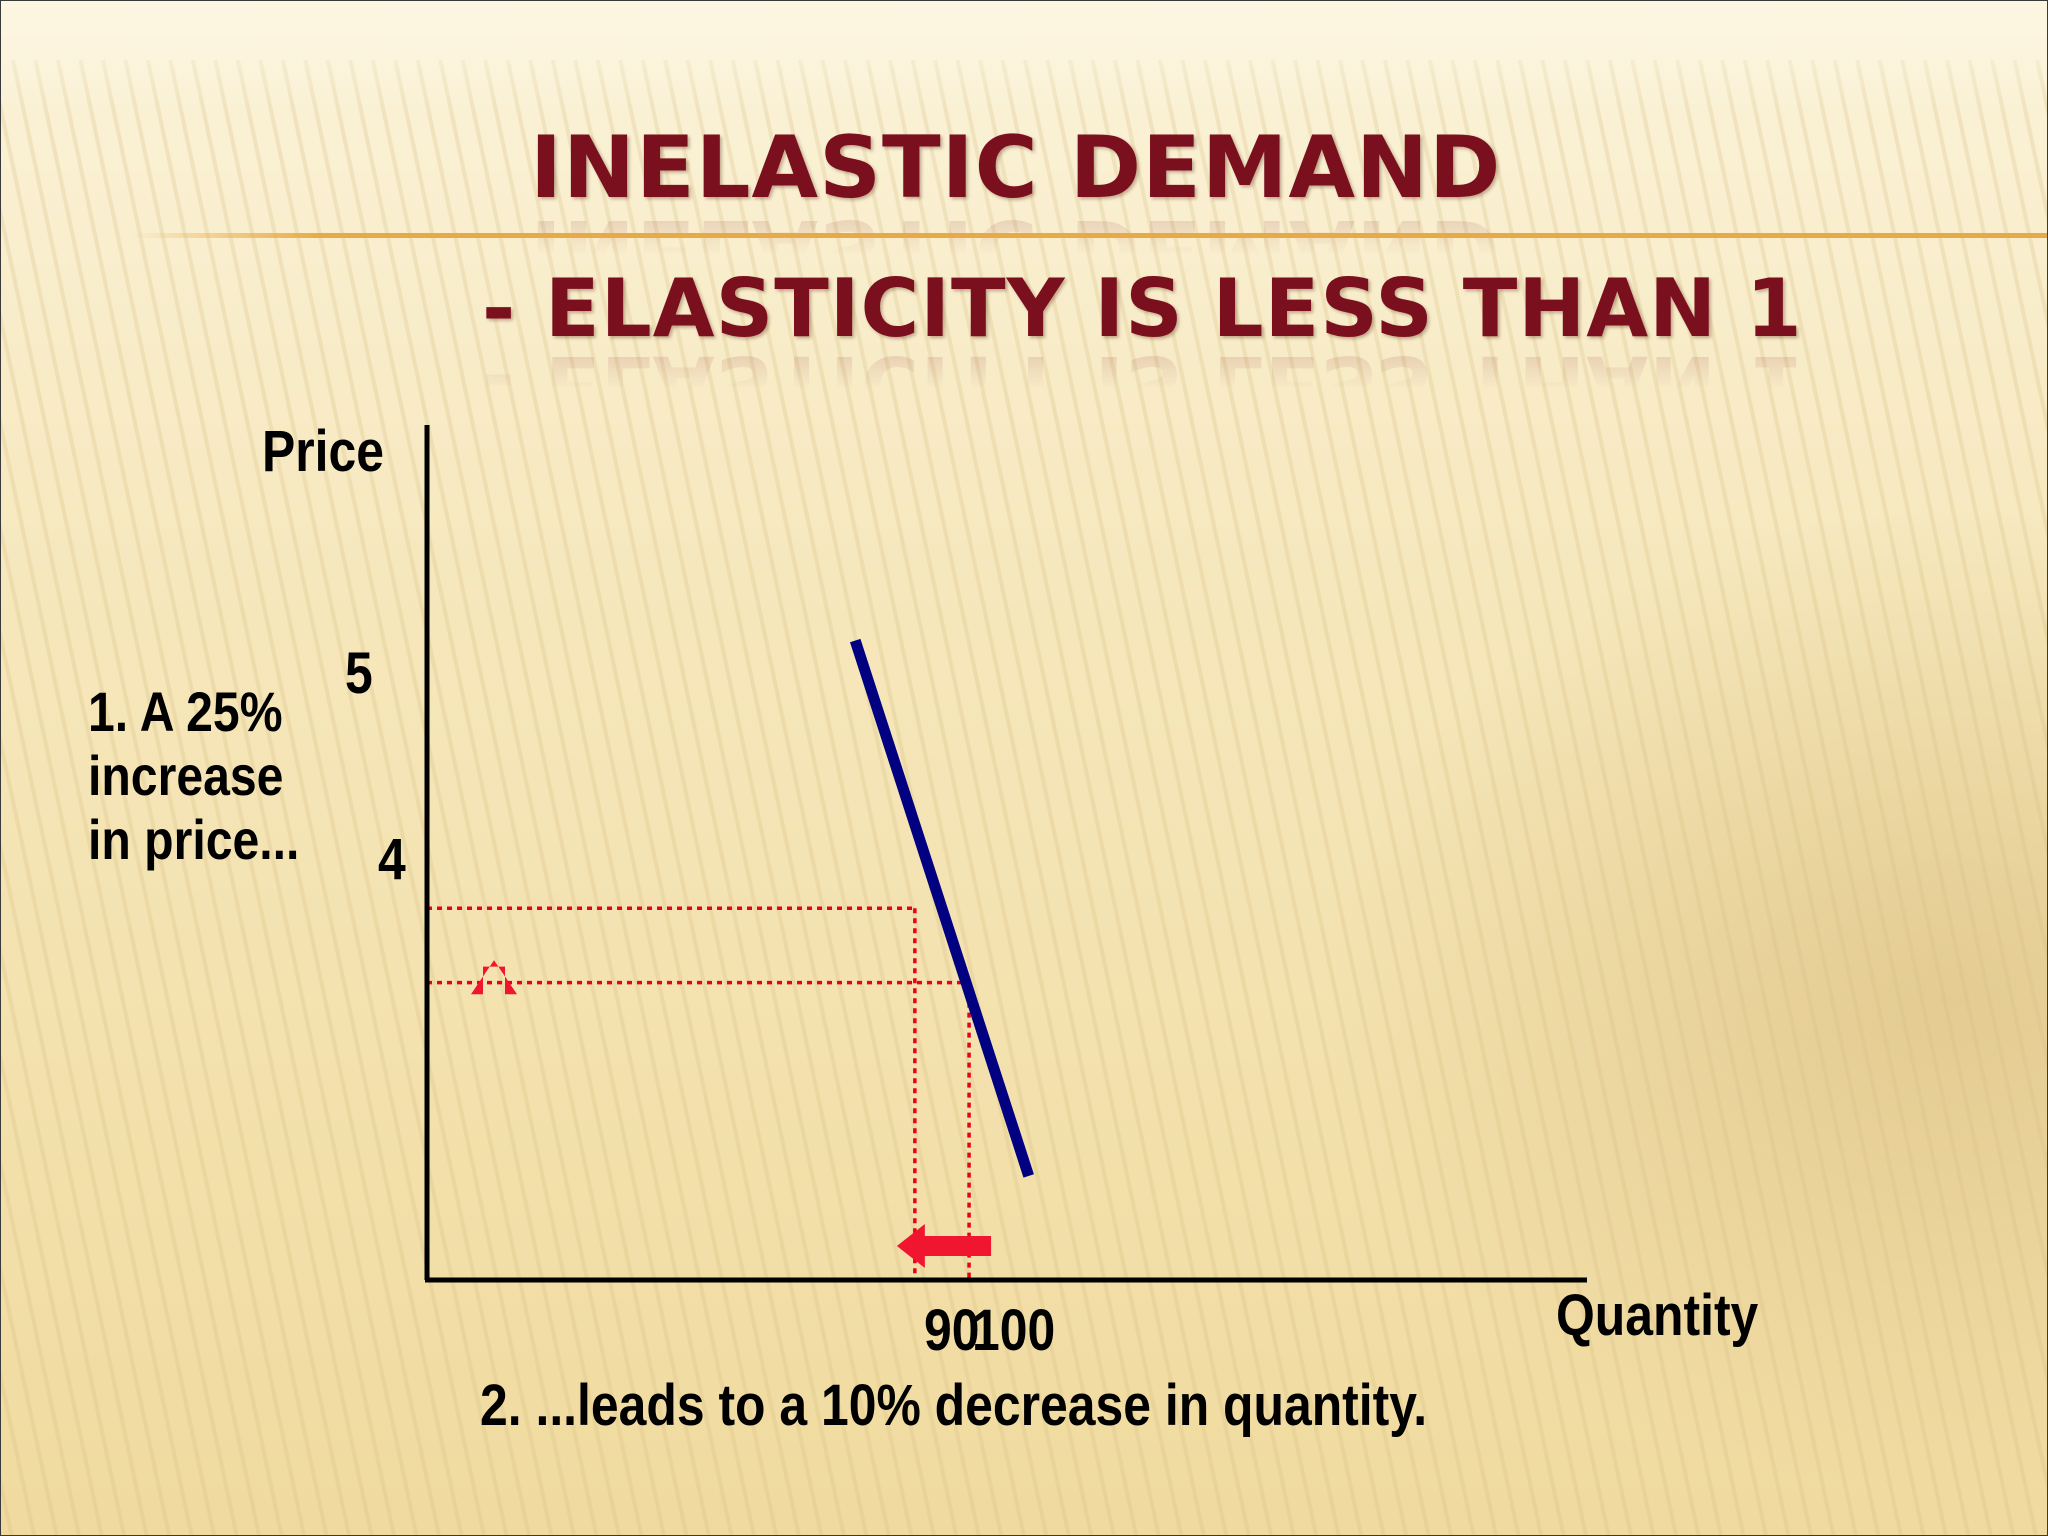  What do you see at coordinates (1142, 308) in the screenshot?
I see `slide-subtitle: - ELASTICITY IS LESS THAN 1` at bounding box center [1142, 308].